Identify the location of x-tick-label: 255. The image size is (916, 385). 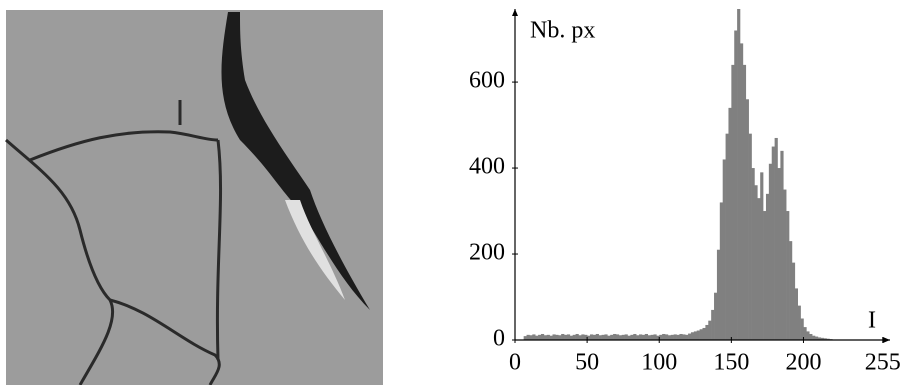
(883, 363).